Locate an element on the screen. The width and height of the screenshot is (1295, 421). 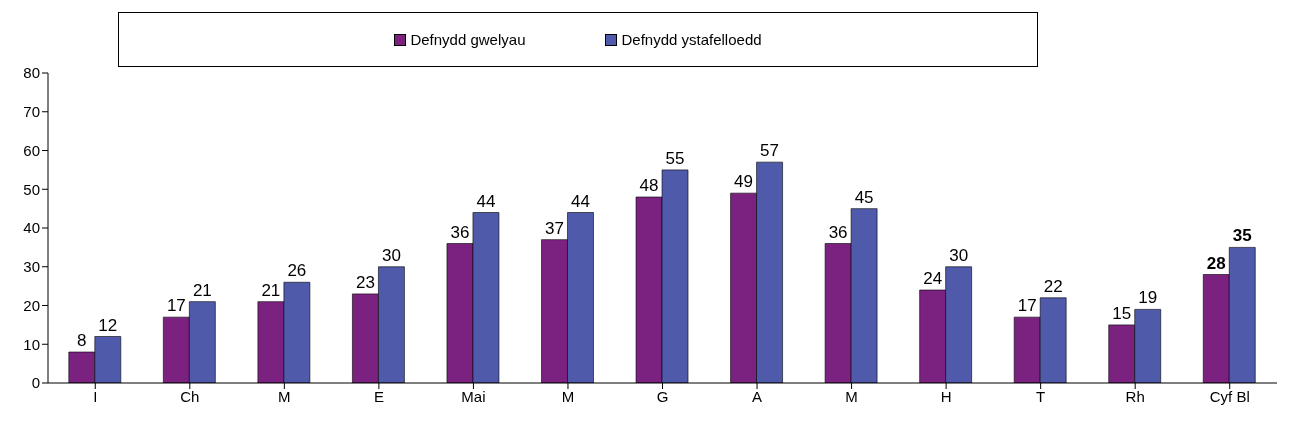
x-tick-label: T is located at coordinates (1041, 396).